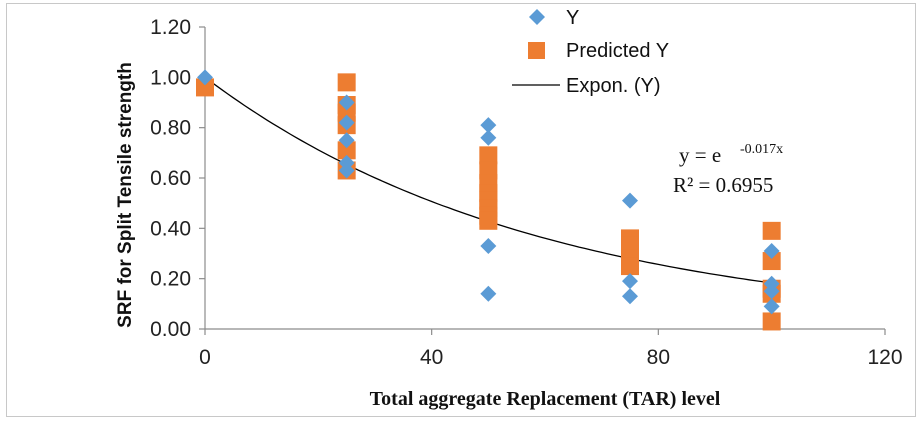  What do you see at coordinates (728, 169) in the screenshot?
I see `trend-equation: y = e -0.017x R² = 0.6955` at bounding box center [728, 169].